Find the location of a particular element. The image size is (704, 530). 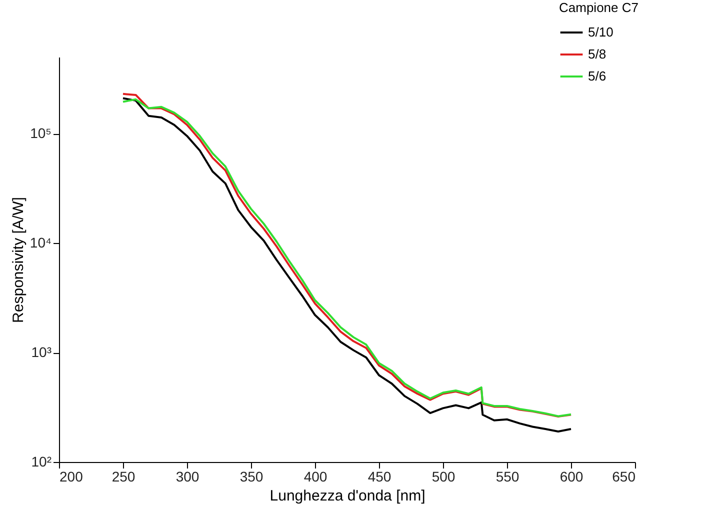

x-tick-label: 200 is located at coordinates (72, 476).